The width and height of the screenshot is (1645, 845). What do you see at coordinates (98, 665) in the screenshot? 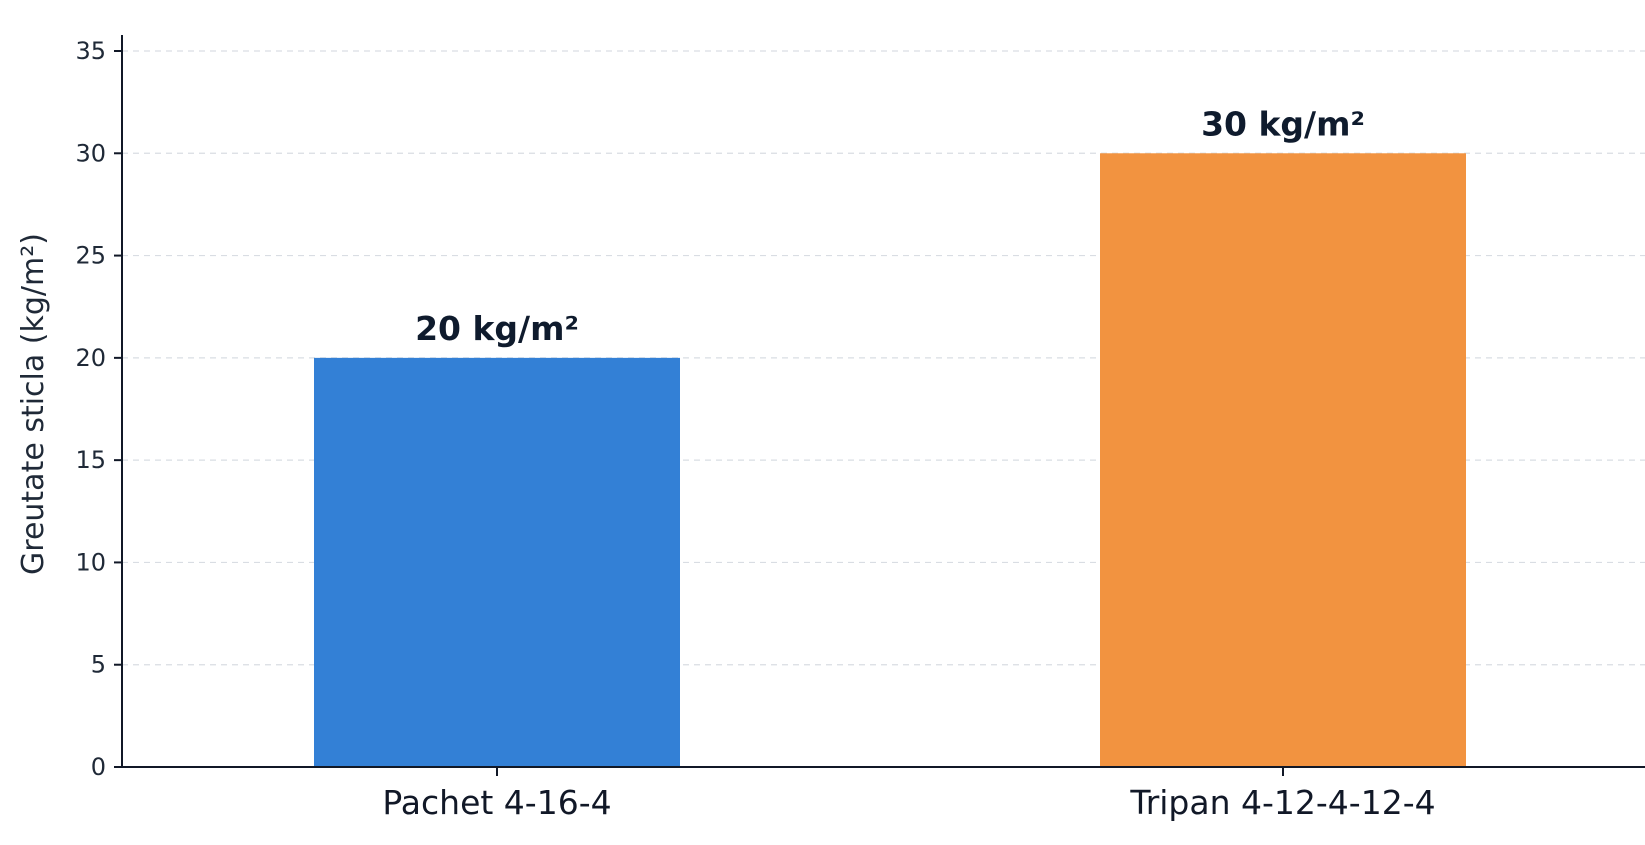
I see `y-tick-label: 5` at bounding box center [98, 665].